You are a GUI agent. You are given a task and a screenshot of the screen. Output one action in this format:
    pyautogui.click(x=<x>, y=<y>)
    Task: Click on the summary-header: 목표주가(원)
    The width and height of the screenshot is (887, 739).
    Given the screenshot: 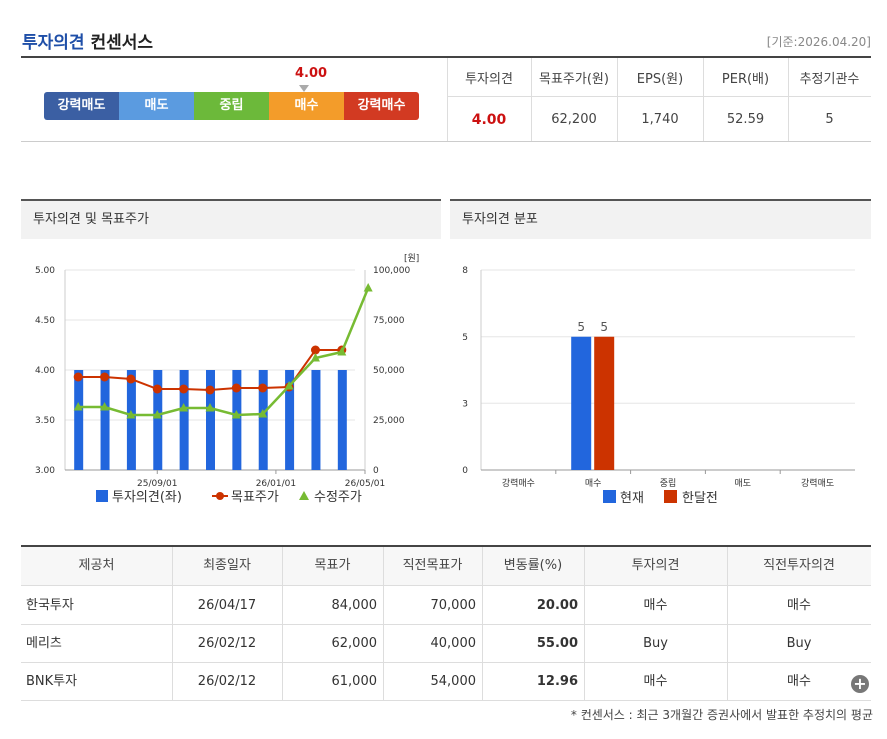 What is the action you would take?
    pyautogui.click(x=574, y=79)
    